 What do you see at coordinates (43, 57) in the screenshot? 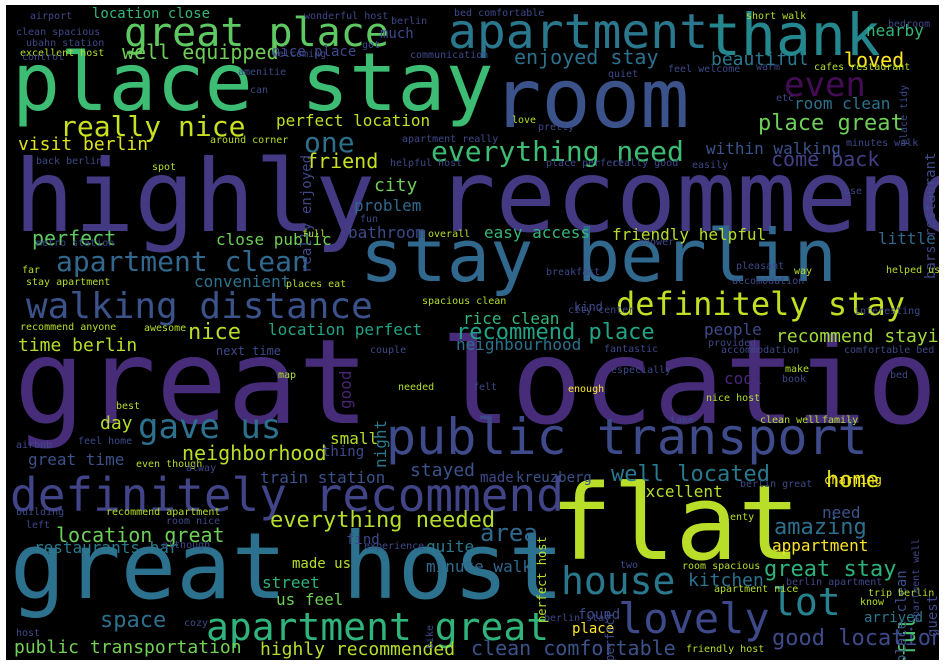
I see `cloud-word: control` at bounding box center [43, 57].